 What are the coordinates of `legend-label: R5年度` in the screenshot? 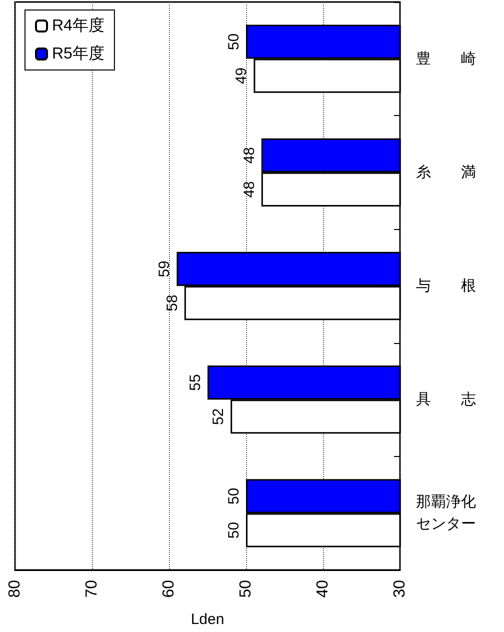 It's located at (78, 53).